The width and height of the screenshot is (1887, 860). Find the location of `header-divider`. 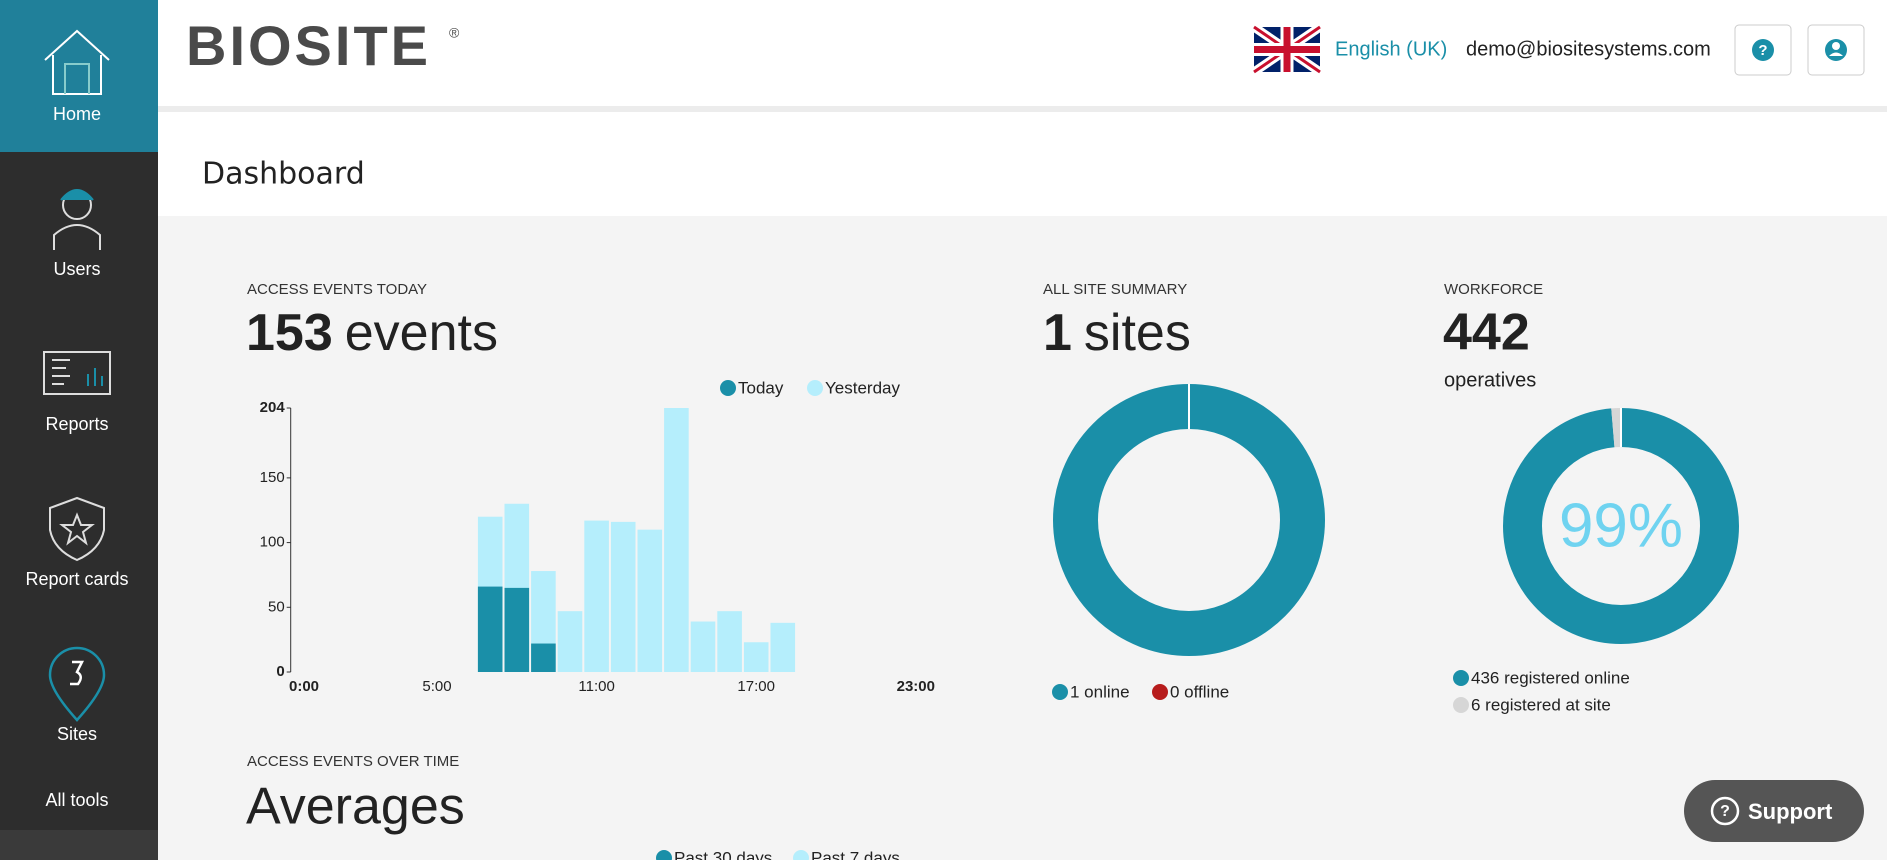

header-divider is located at coordinates (1022, 109).